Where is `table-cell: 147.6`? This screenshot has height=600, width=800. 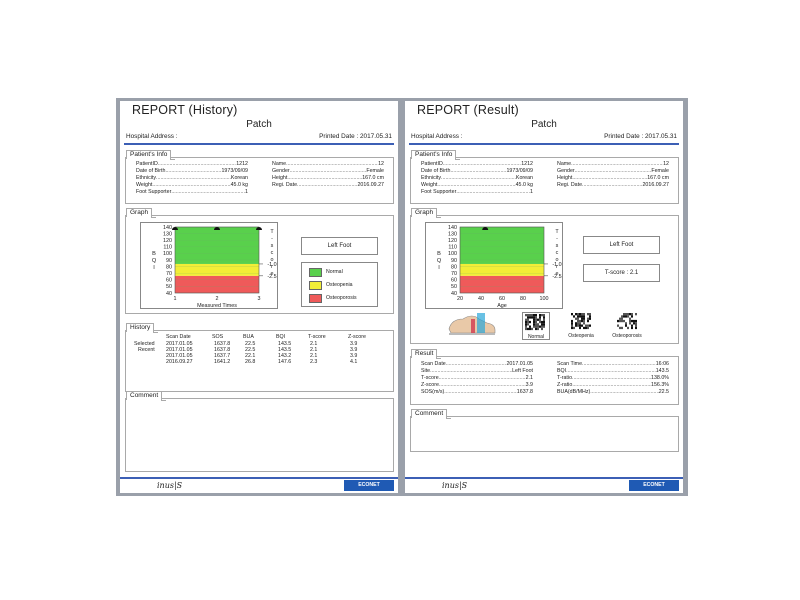 table-cell: 147.6 is located at coordinates (285, 362).